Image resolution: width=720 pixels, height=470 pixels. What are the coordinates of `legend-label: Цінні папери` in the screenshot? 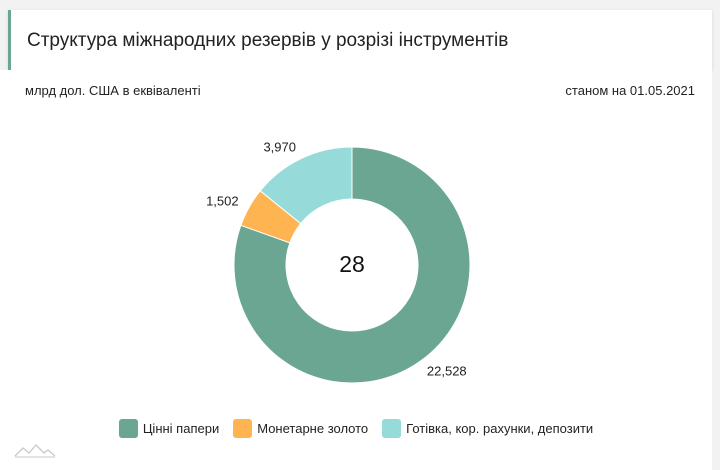 It's located at (181, 428).